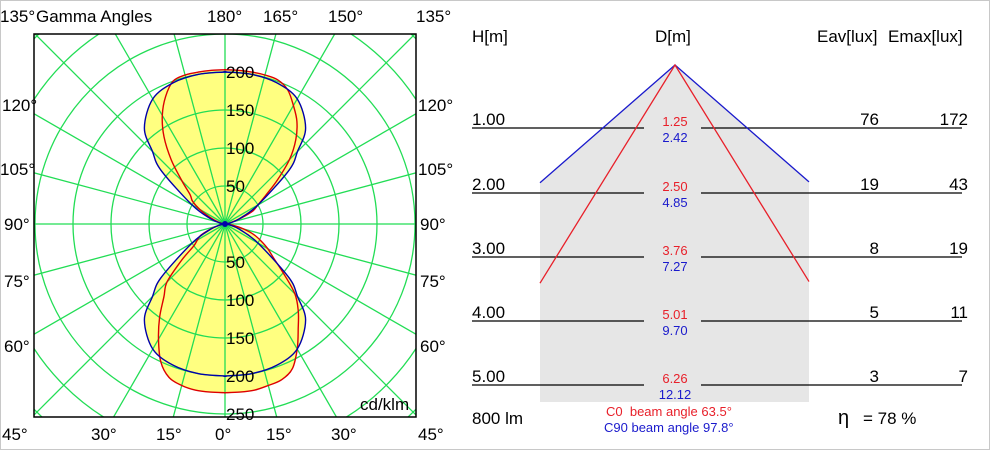  What do you see at coordinates (240, 414) in the screenshot?
I see `radial-tick-label: 250` at bounding box center [240, 414].